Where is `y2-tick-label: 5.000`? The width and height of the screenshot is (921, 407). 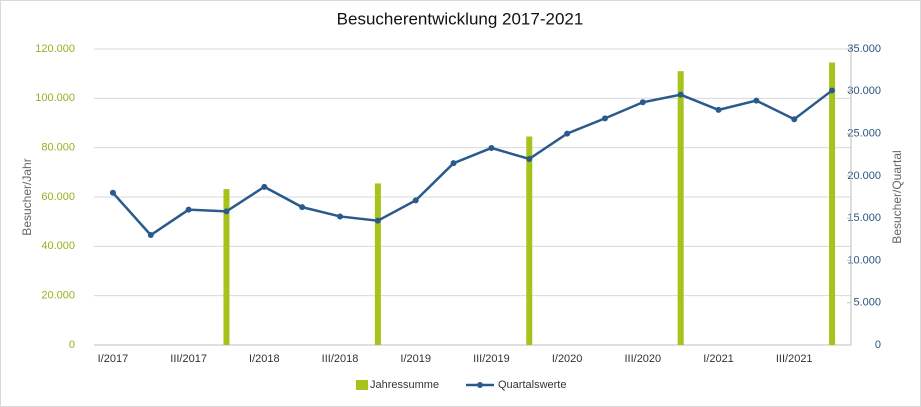 y2-tick-label: 5.000 is located at coordinates (867, 303).